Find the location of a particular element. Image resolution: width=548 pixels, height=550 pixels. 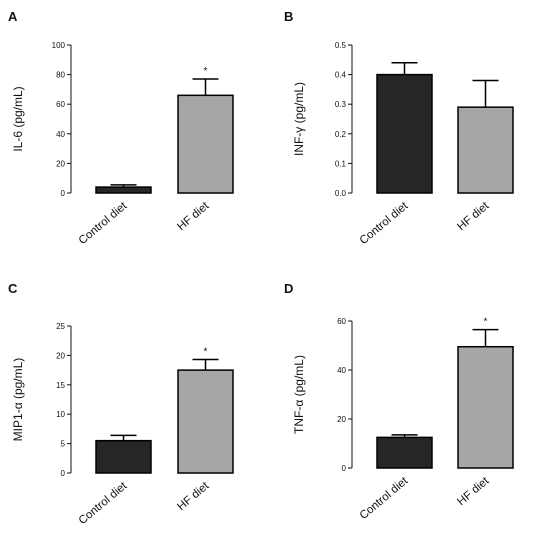

panel-b-xtick-label: Control diet is located at coordinates (384, 224).